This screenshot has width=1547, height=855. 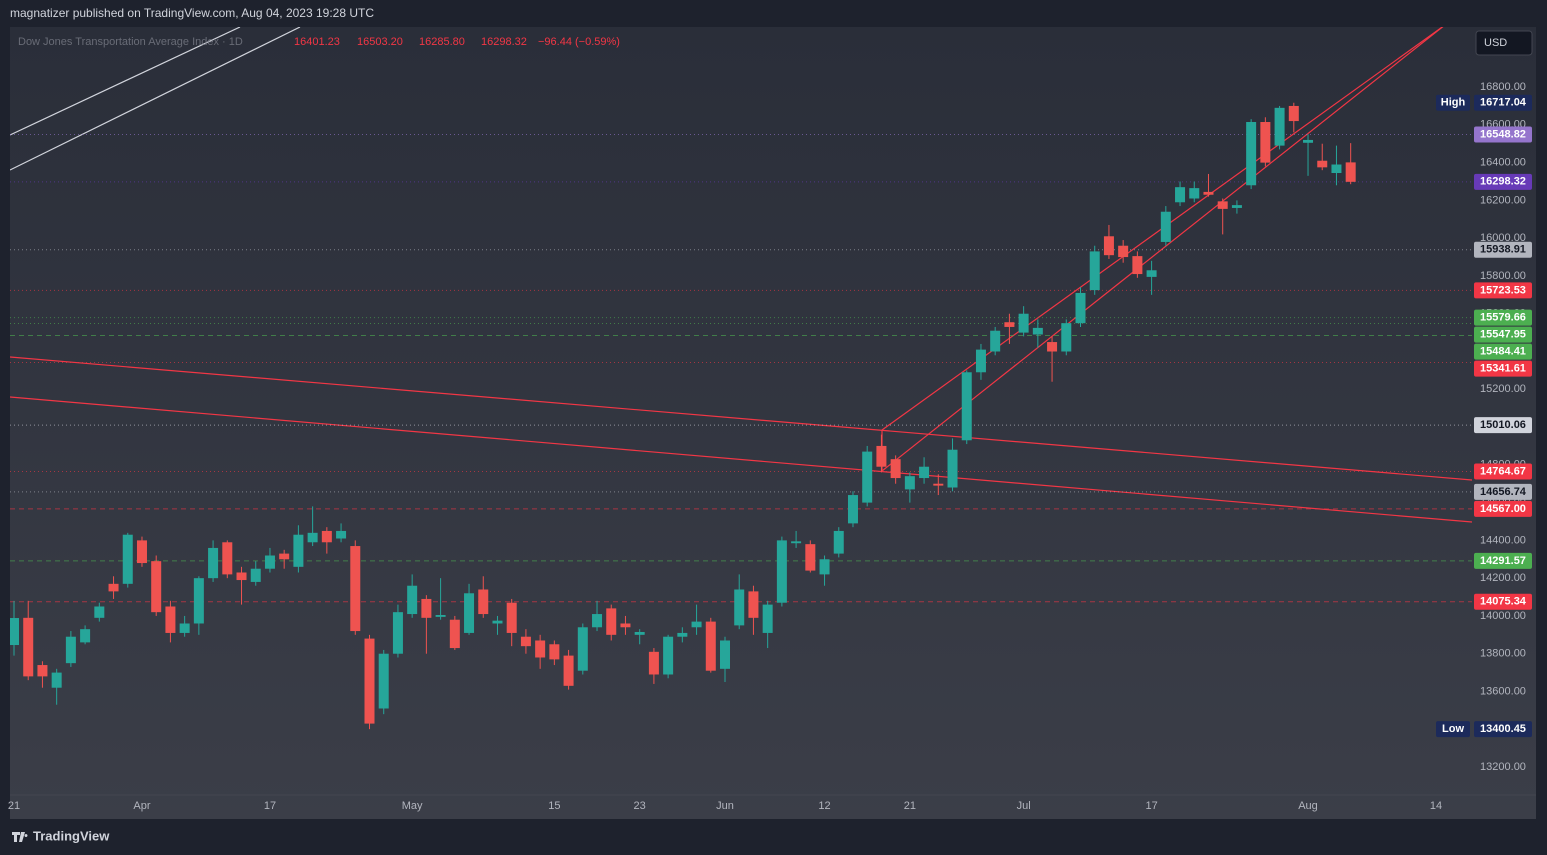 I want to click on price-label: 14656.74, so click(x=1503, y=492).